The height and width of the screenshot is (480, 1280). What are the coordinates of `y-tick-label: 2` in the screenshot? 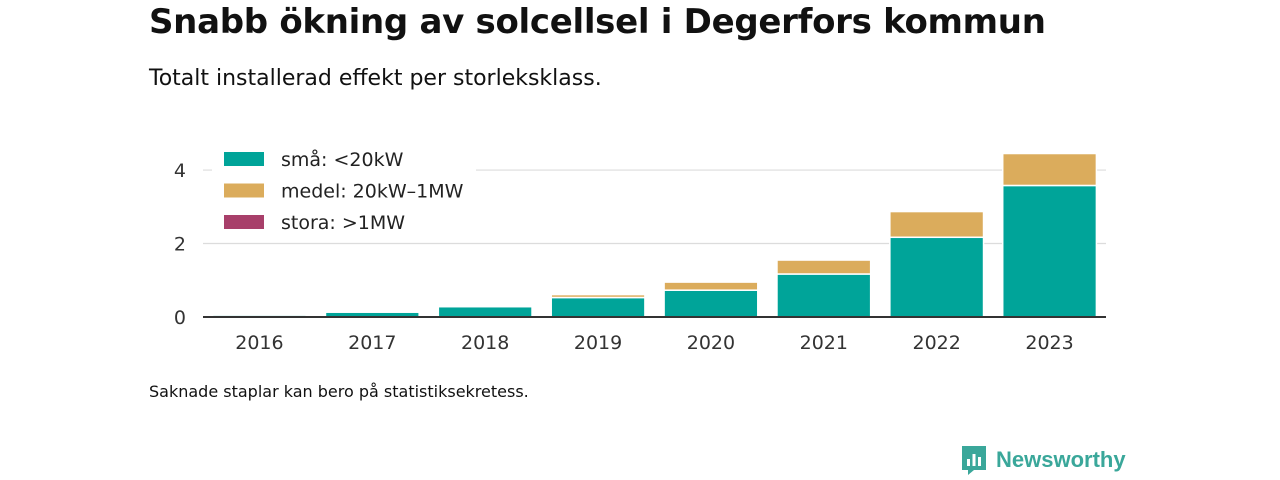 It's located at (180, 245).